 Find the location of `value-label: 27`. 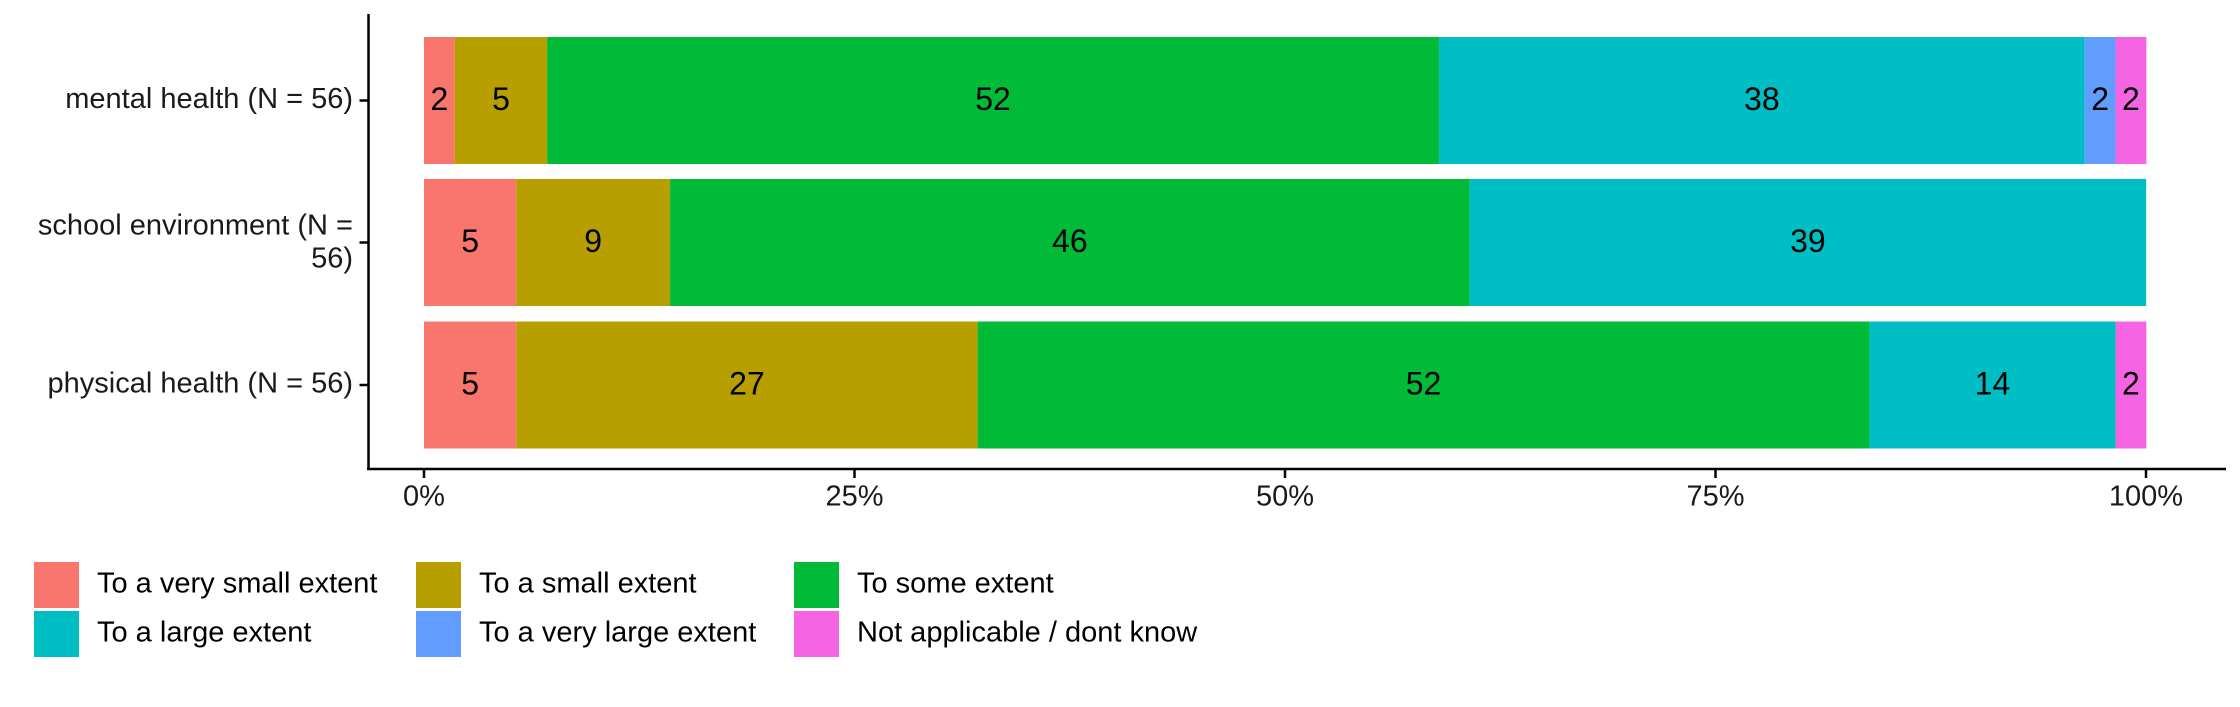

value-label: 27 is located at coordinates (747, 383).